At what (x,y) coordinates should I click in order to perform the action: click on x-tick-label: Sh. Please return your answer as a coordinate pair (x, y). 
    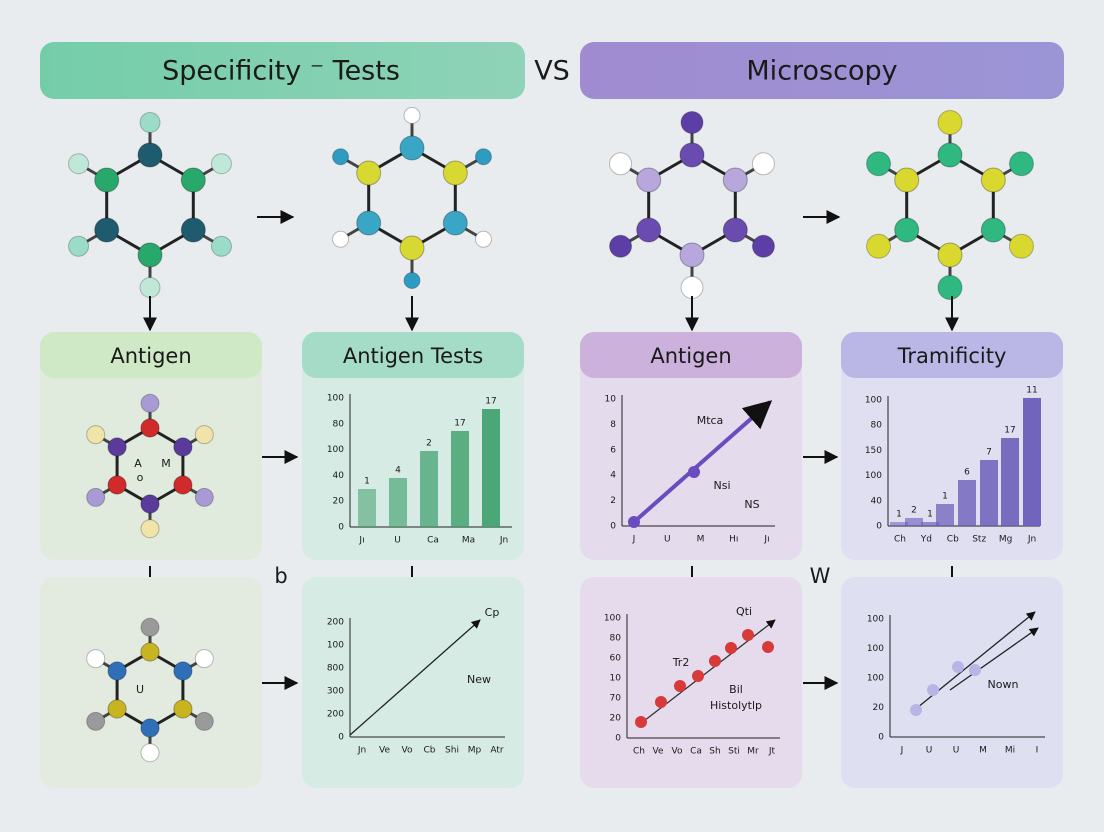
    Looking at the image, I should click on (714, 752).